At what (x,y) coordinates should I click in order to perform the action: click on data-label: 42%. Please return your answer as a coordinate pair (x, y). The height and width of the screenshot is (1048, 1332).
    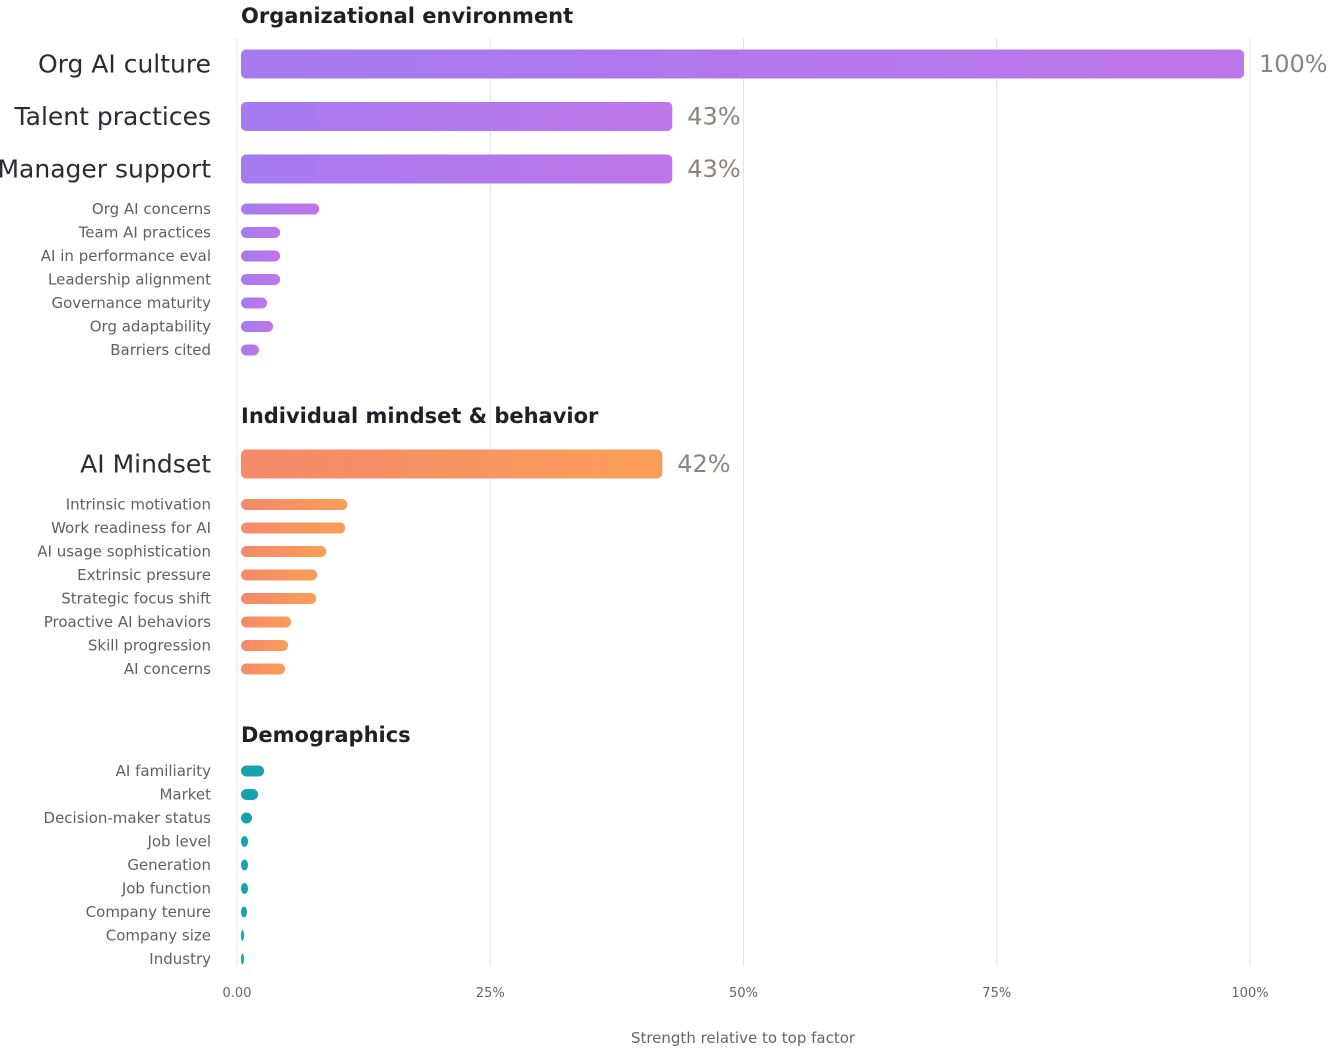
    Looking at the image, I should click on (703, 464).